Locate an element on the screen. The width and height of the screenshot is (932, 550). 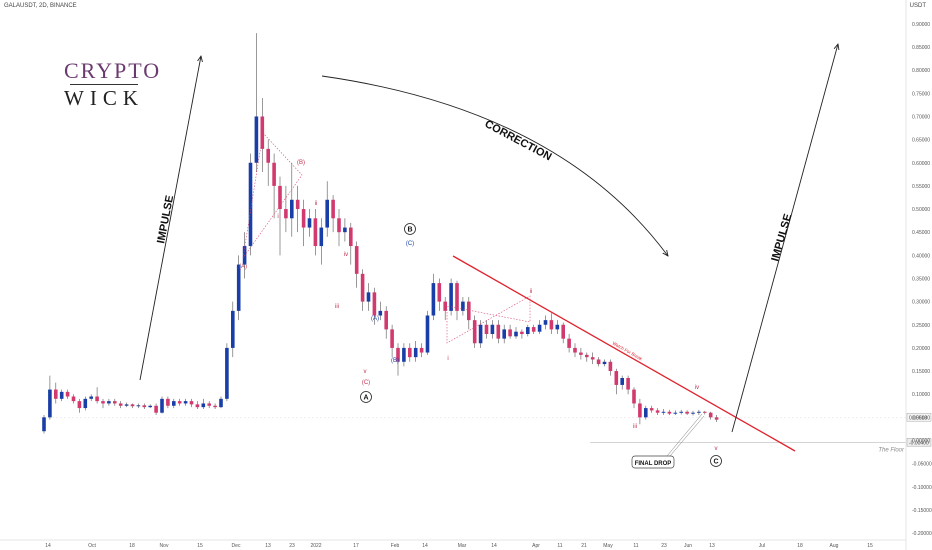
wave-a-label: A is located at coordinates (365, 398).